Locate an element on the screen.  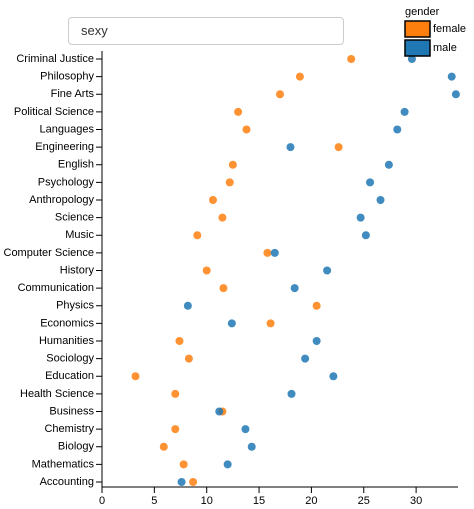
x-tick-label: 20 is located at coordinates (311, 501).